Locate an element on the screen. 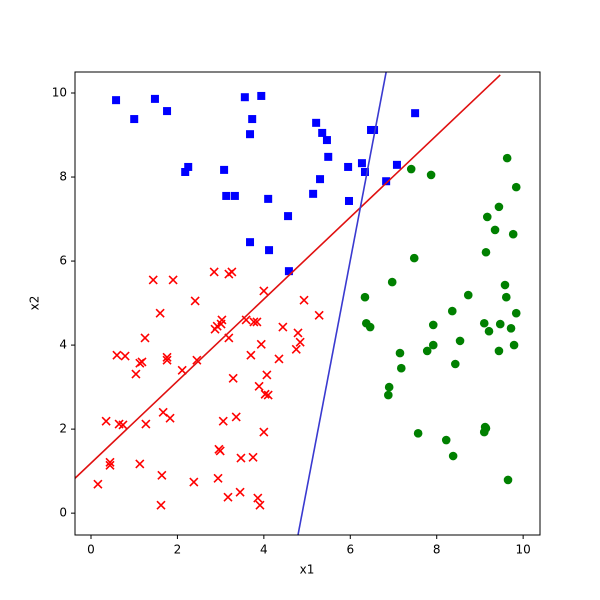 This screenshot has height=600, width=600. x-tick-label: 2 is located at coordinates (178, 550).